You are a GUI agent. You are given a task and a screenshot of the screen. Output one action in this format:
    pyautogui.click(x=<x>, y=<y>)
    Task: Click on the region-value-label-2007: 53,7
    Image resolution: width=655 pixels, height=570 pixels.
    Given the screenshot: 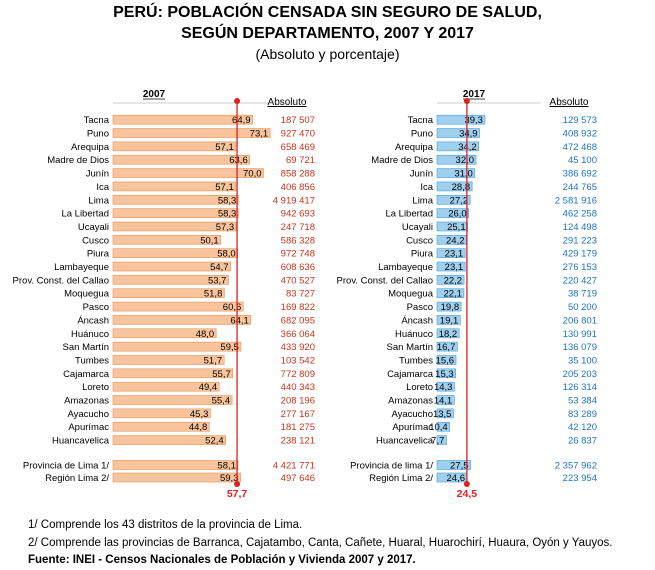 What is the action you would take?
    pyautogui.click(x=217, y=280)
    